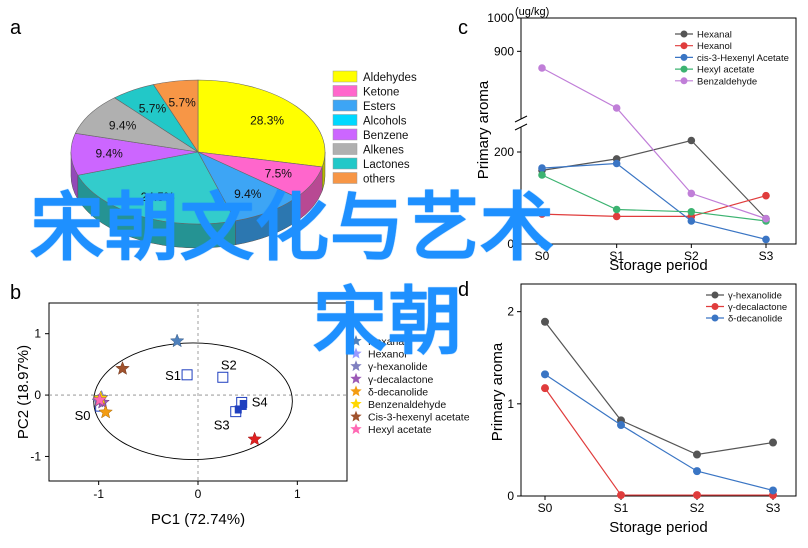  I want to click on sample-label: S3, so click(222, 425).